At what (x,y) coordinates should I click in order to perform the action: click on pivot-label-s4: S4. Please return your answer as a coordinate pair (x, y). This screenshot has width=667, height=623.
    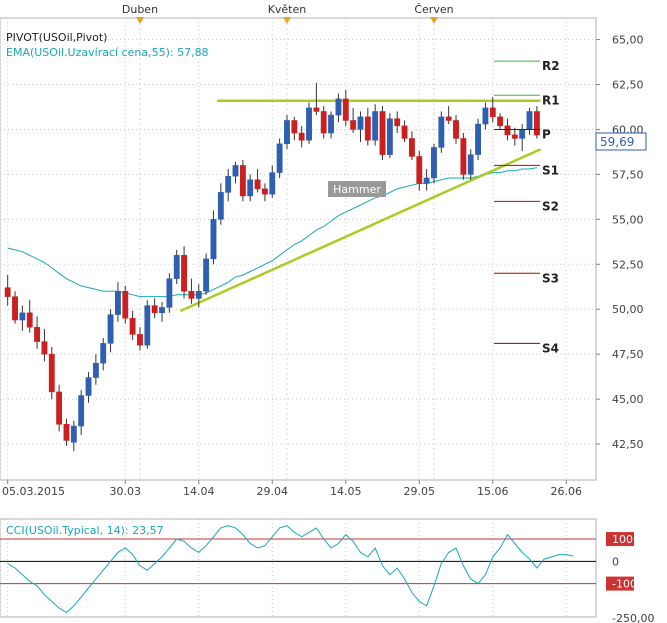
    Looking at the image, I should click on (550, 348).